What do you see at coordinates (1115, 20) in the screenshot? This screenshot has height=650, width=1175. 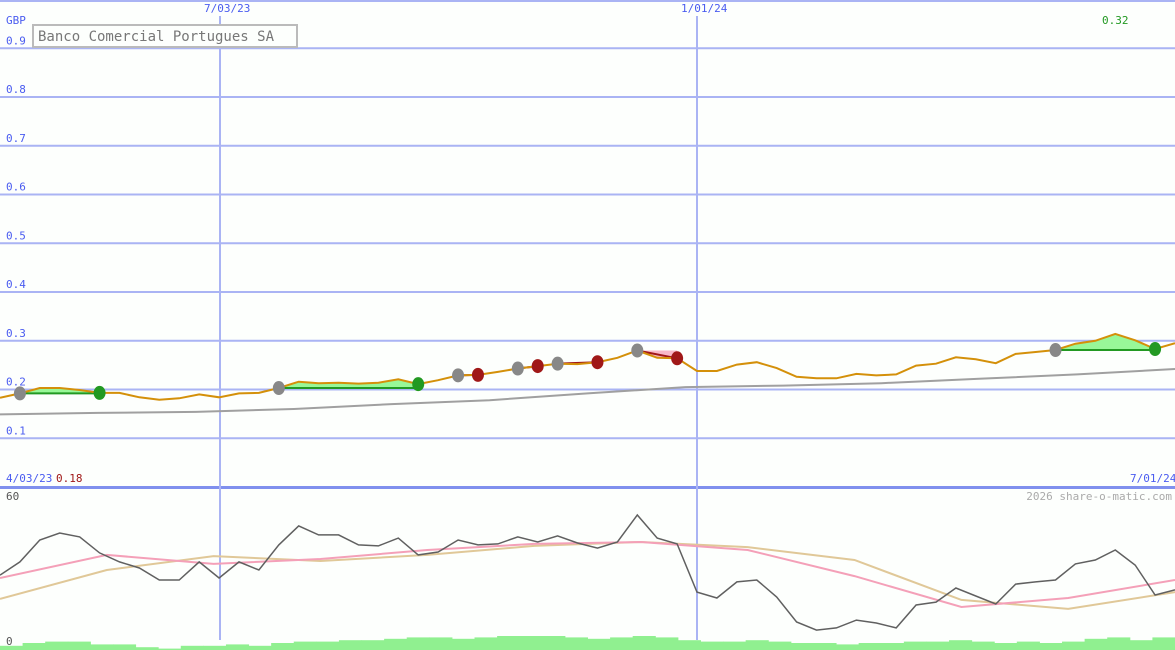 I see `last-price-label: 0.32` at bounding box center [1115, 20].